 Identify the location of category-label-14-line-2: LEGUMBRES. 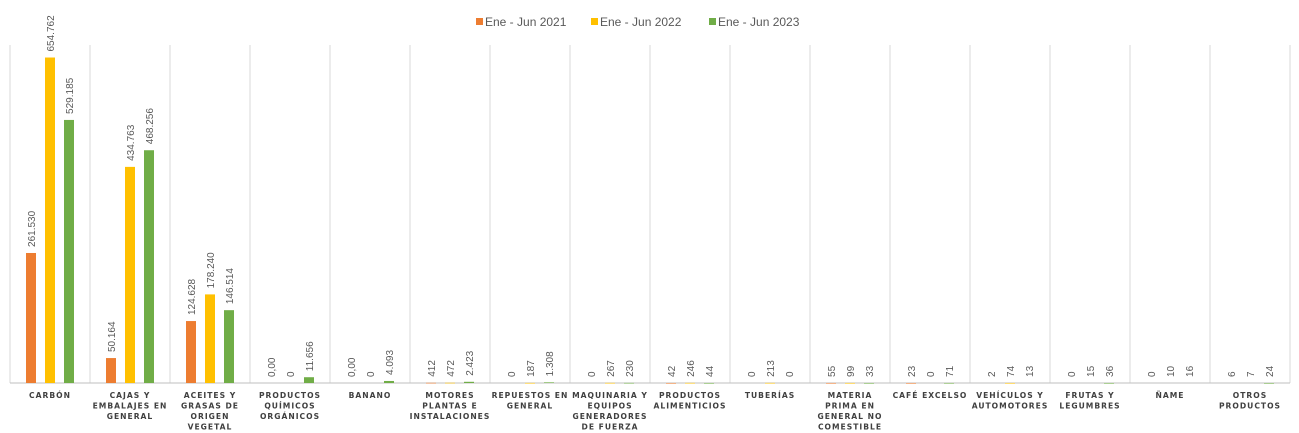
(1089, 406).